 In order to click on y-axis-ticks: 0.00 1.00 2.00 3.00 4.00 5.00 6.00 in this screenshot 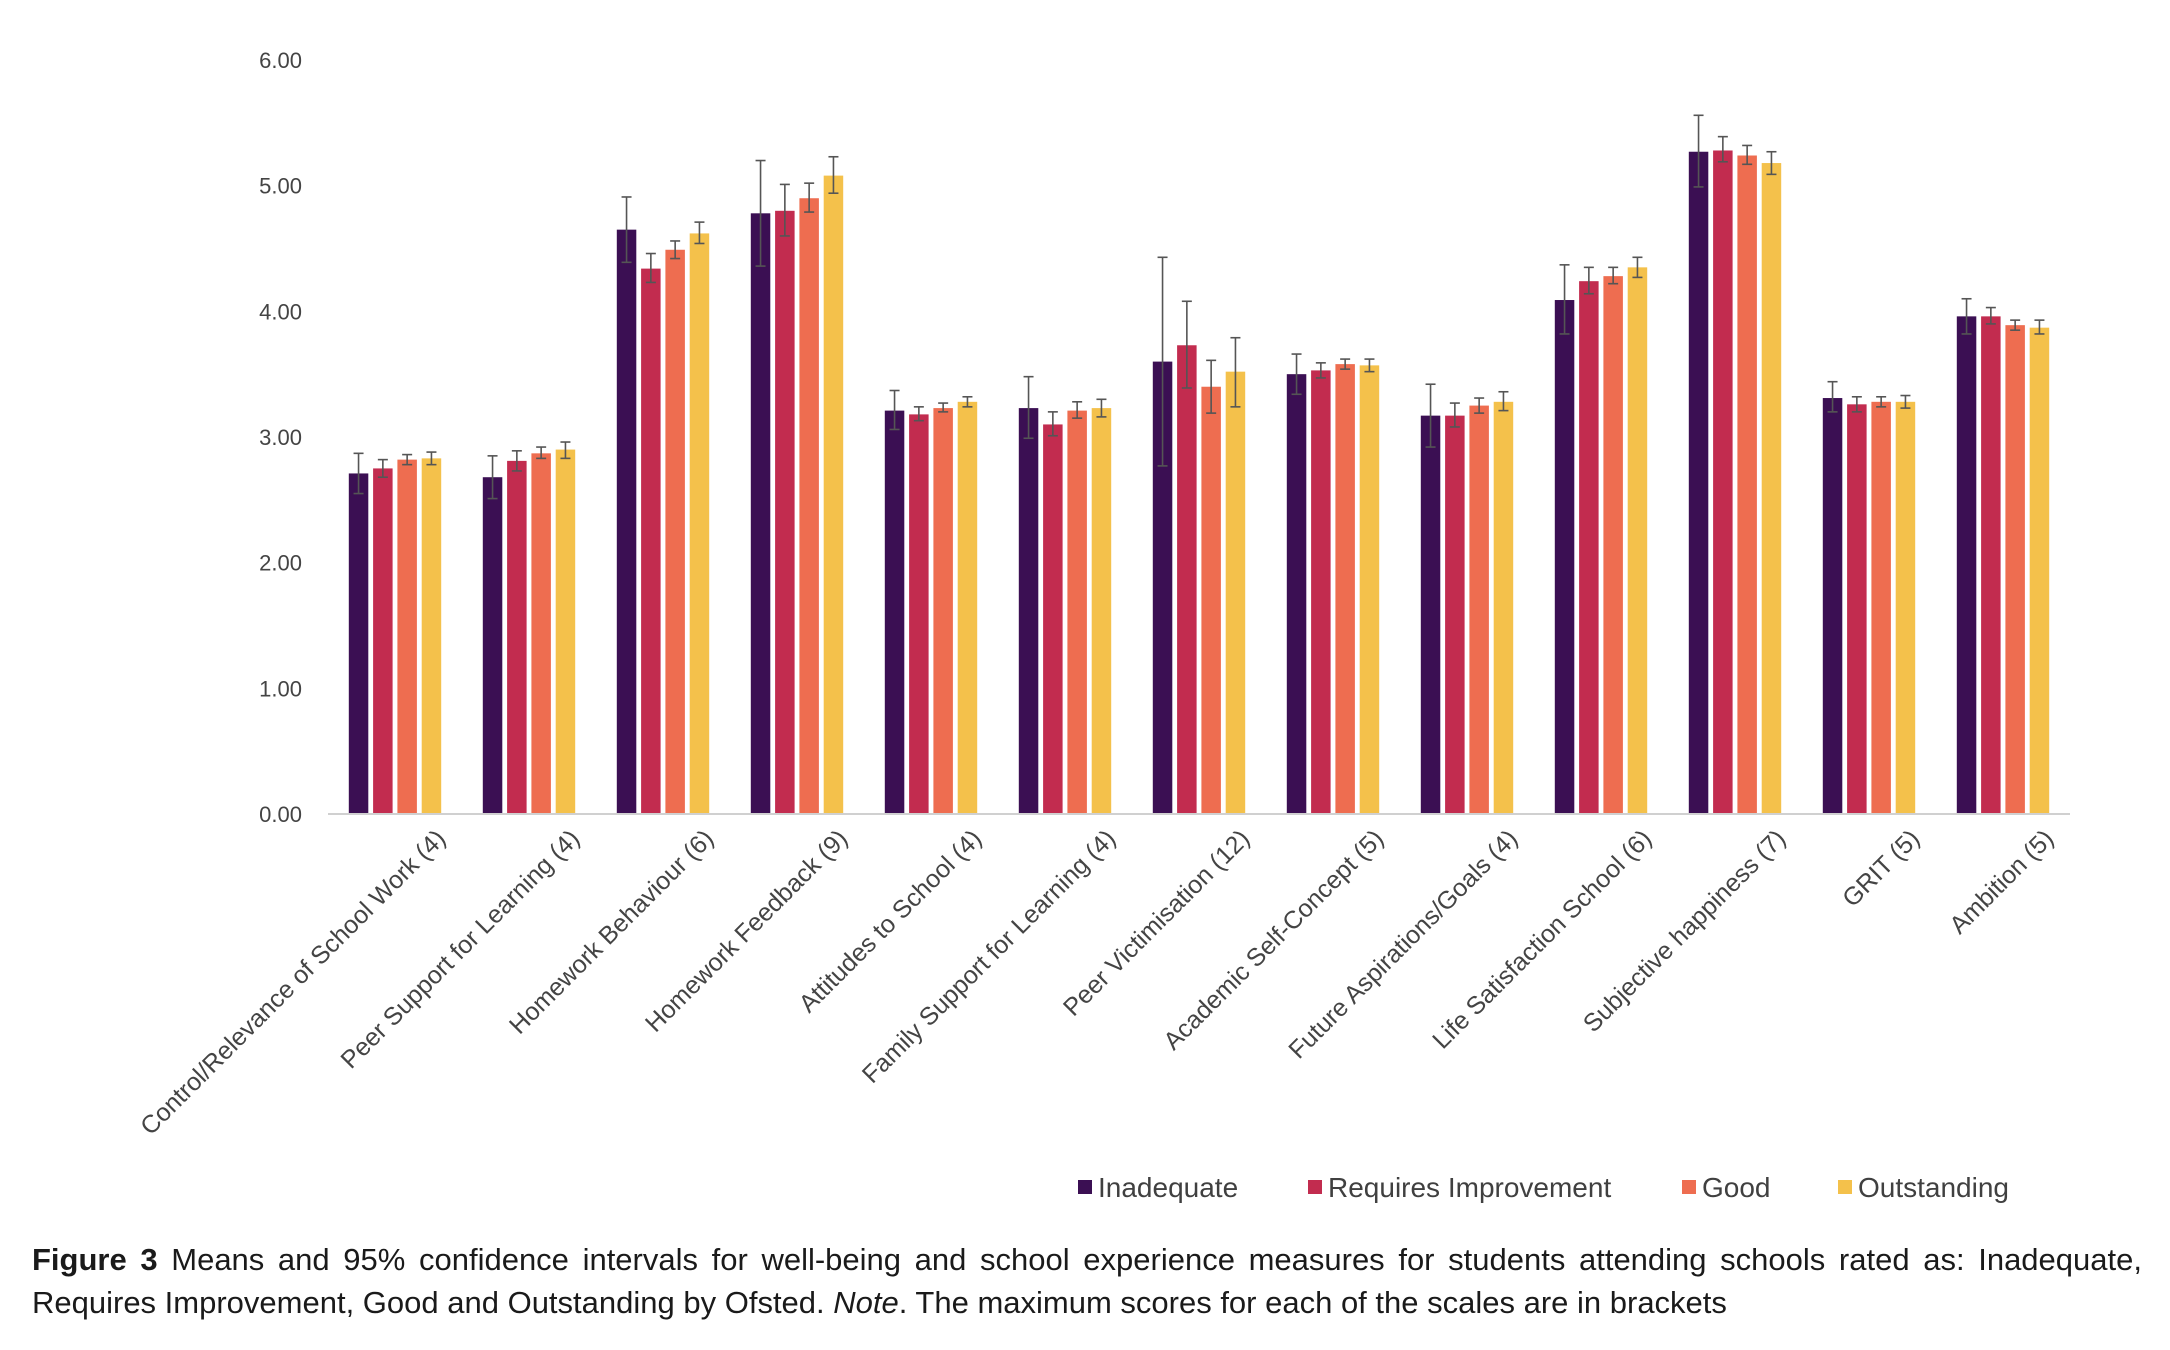, I will do `click(280, 437)`.